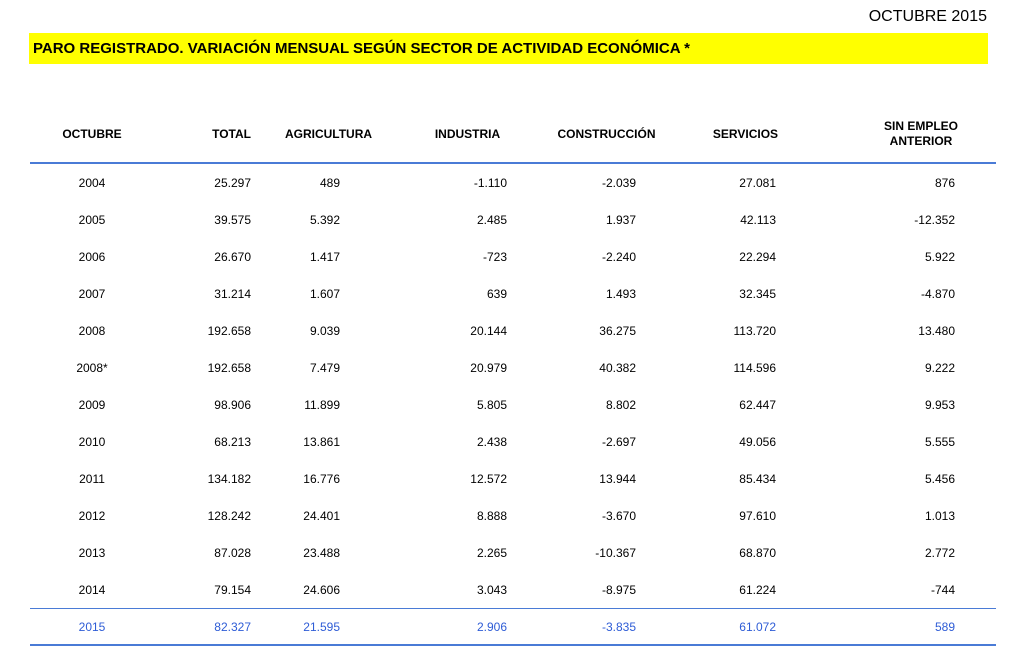 This screenshot has width=1031, height=661. What do you see at coordinates (939, 404) in the screenshot?
I see `cell-sin-empleo-anterior: 9.953` at bounding box center [939, 404].